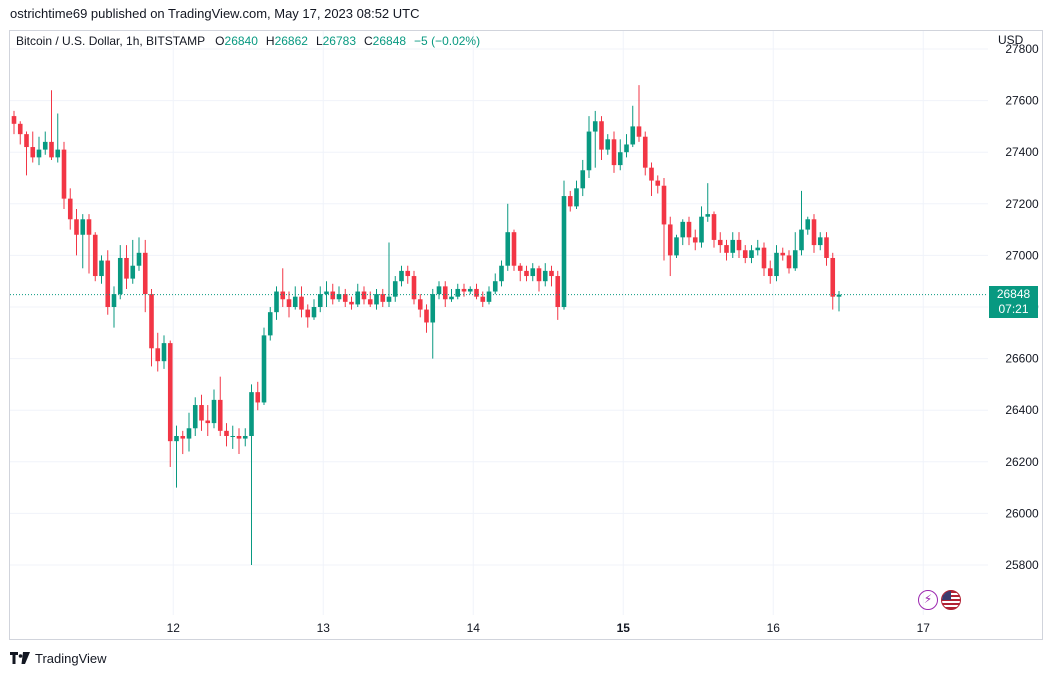 Image resolution: width=1053 pixels, height=675 pixels. Describe the element at coordinates (924, 628) in the screenshot. I see `time-tick-label: 17` at that location.